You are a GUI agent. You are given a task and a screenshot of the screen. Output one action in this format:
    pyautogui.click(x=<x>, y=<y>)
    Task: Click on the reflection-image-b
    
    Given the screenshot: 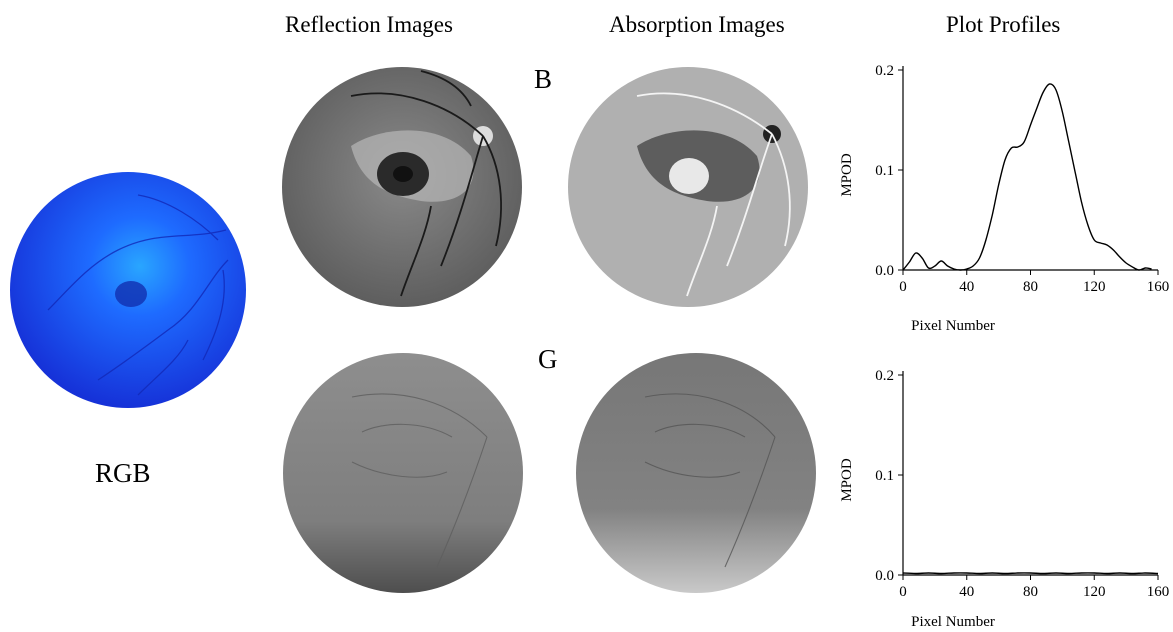 What is the action you would take?
    pyautogui.click(x=402, y=187)
    